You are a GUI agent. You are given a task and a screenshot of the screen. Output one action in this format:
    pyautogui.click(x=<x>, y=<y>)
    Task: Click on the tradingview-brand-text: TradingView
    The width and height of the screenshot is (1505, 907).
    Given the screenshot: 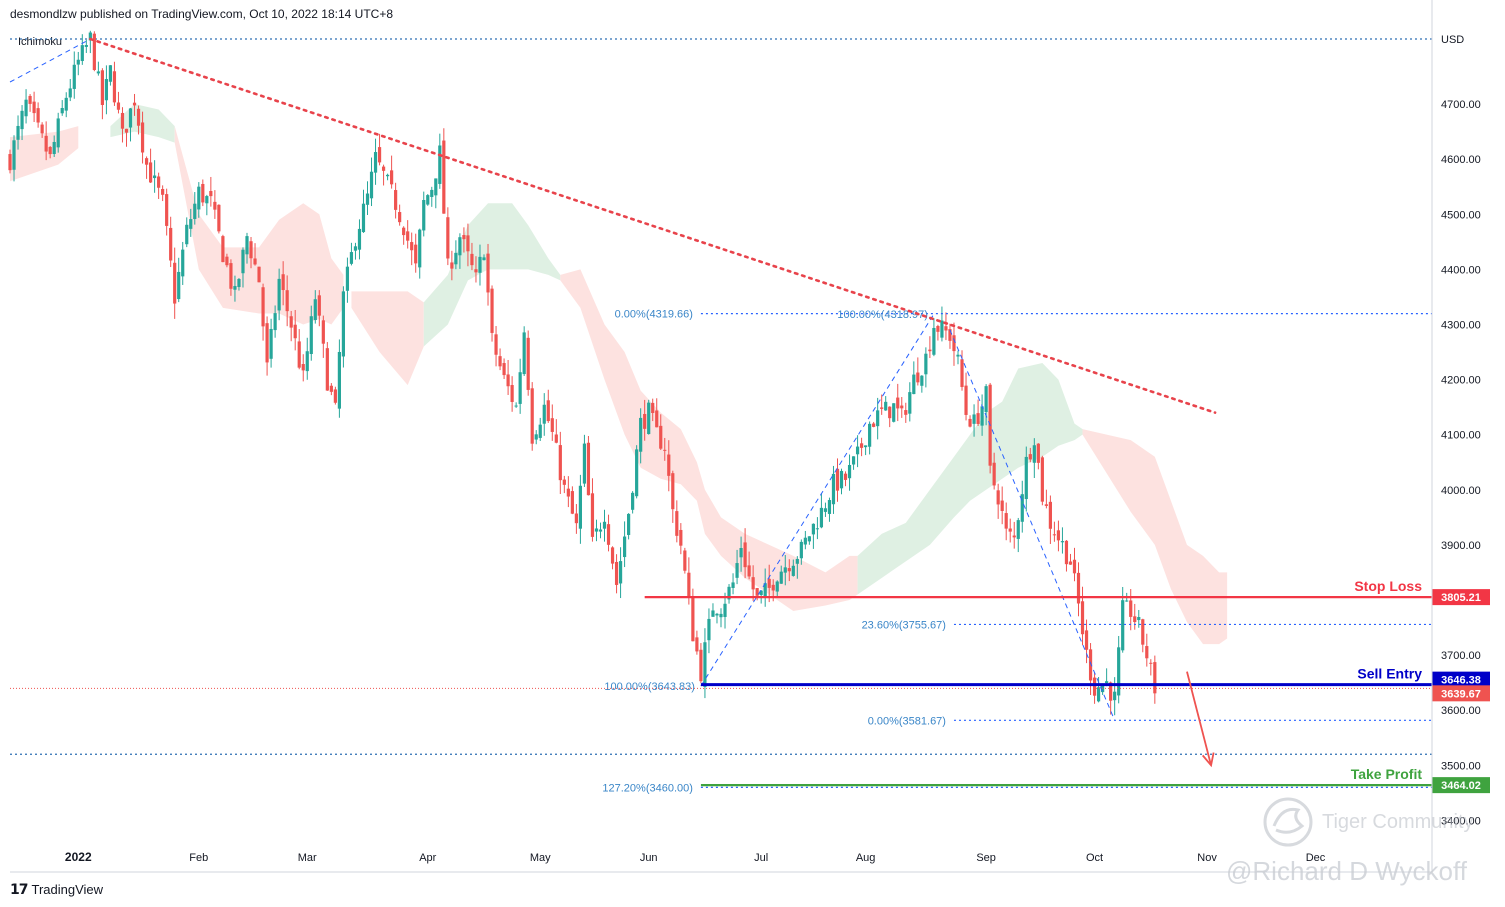 What is the action you would take?
    pyautogui.click(x=67, y=889)
    